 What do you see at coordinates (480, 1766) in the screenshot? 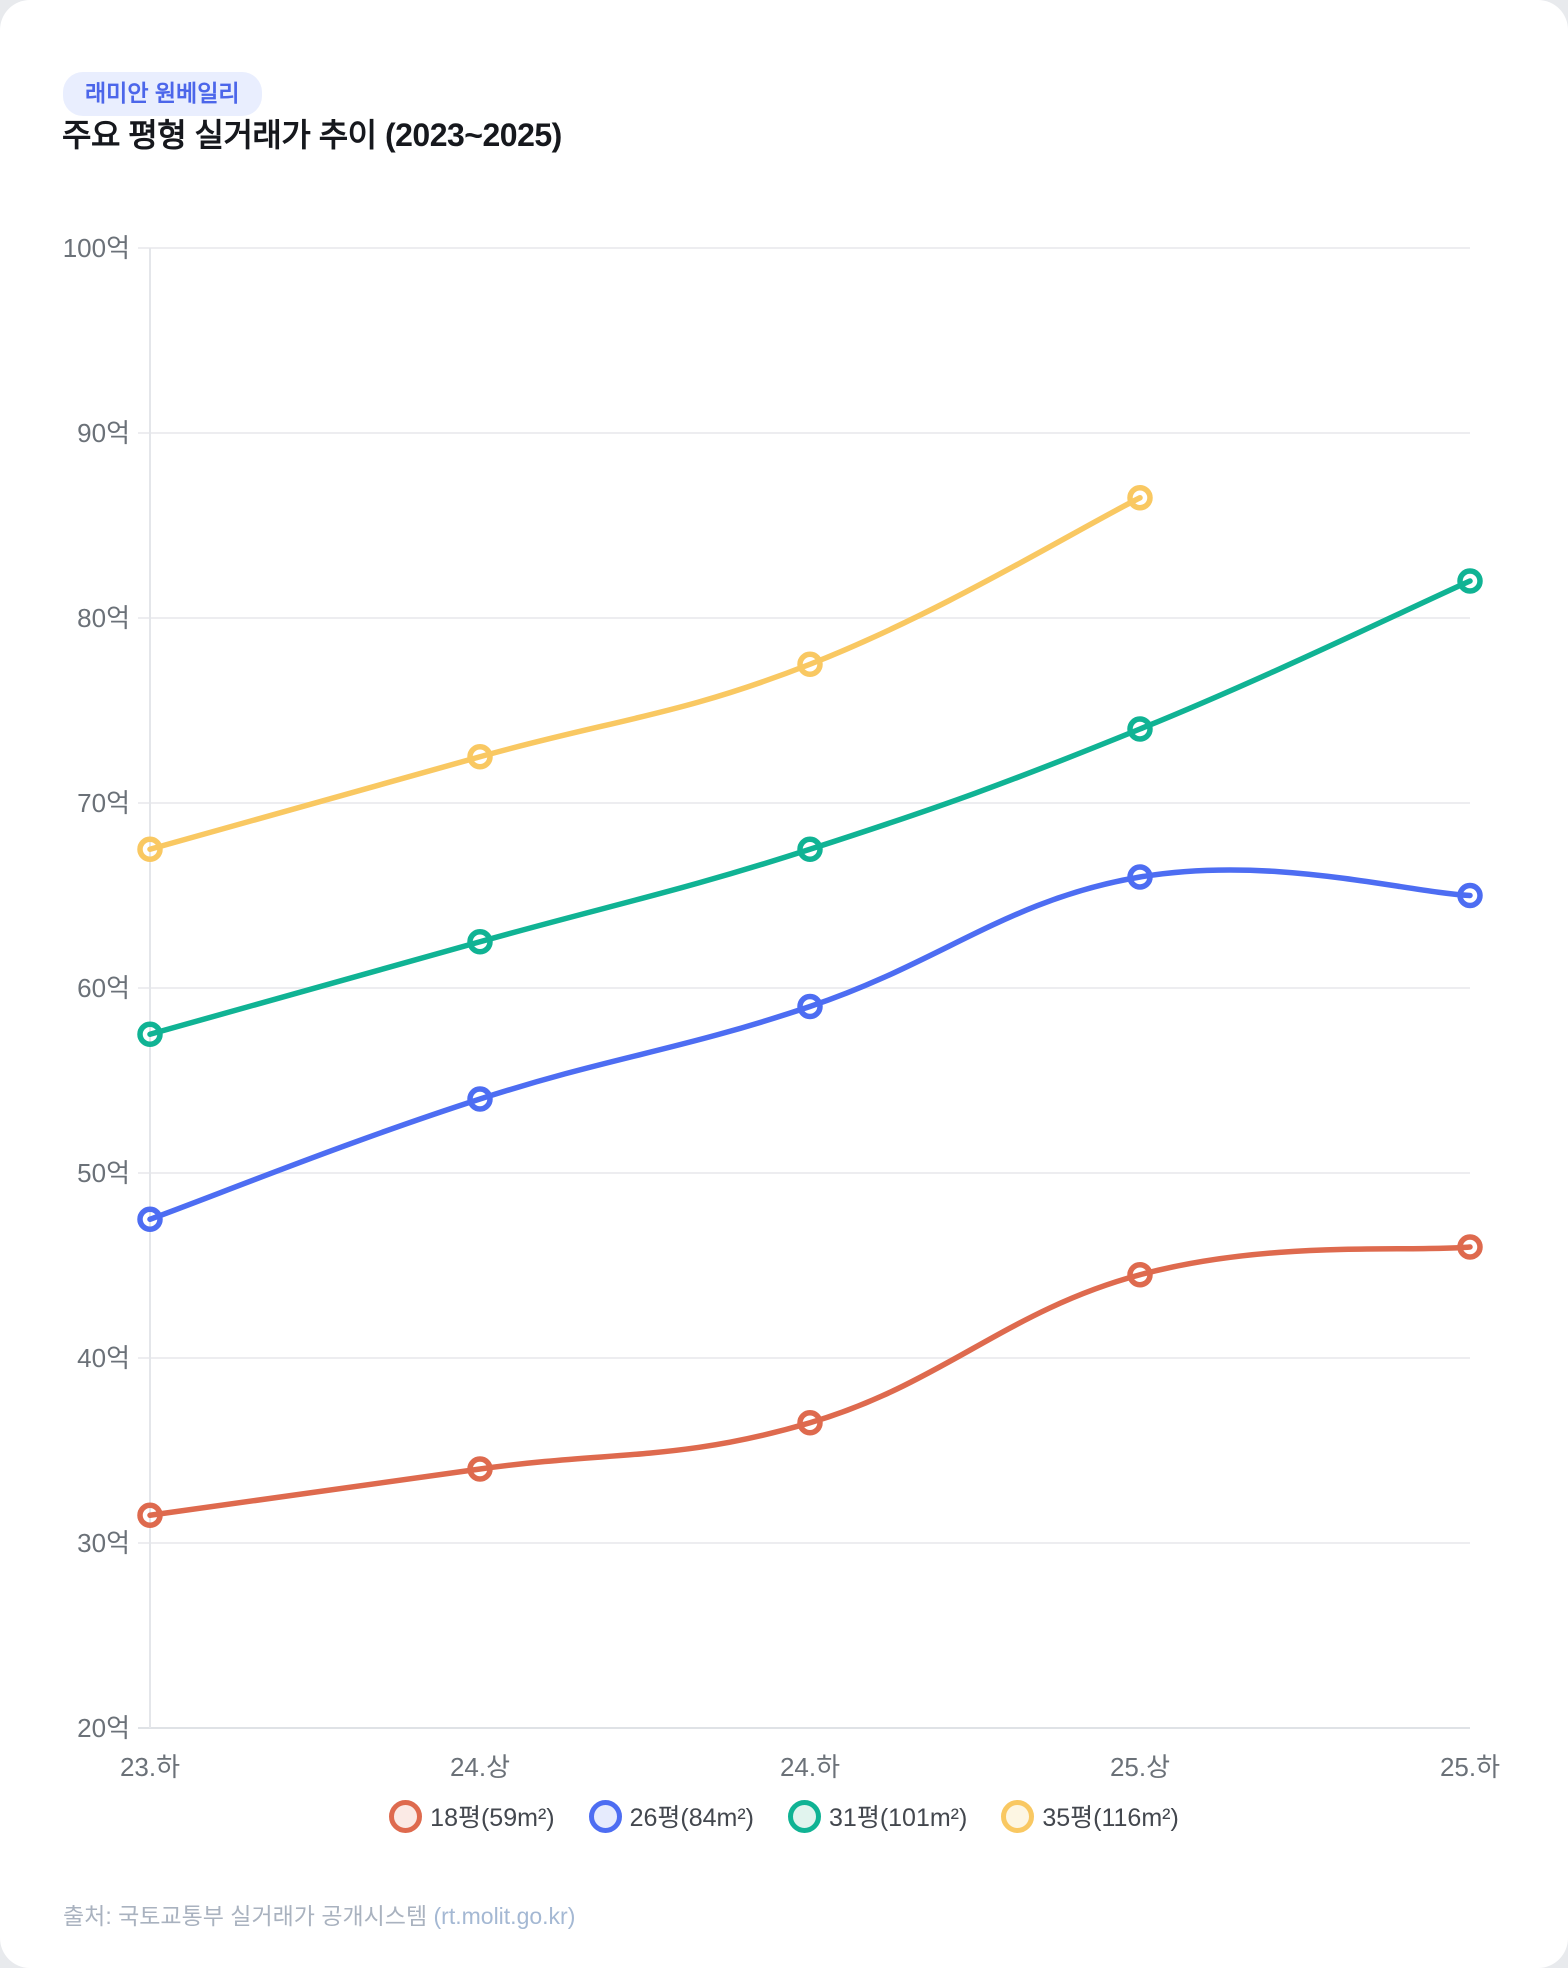
I see `x-tick-label: 24.상` at bounding box center [480, 1766].